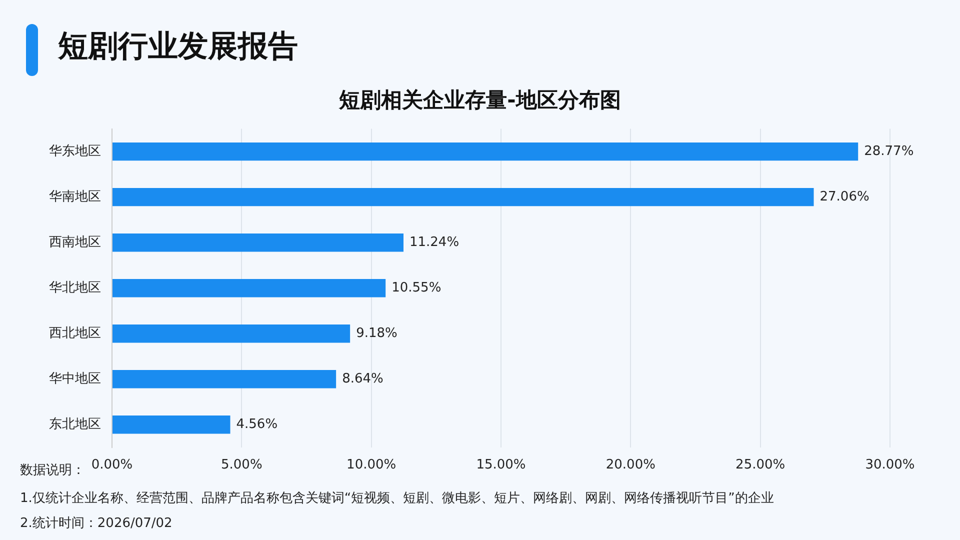 Image resolution: width=960 pixels, height=540 pixels. I want to click on x-tick-label: 0.00%, so click(112, 465).